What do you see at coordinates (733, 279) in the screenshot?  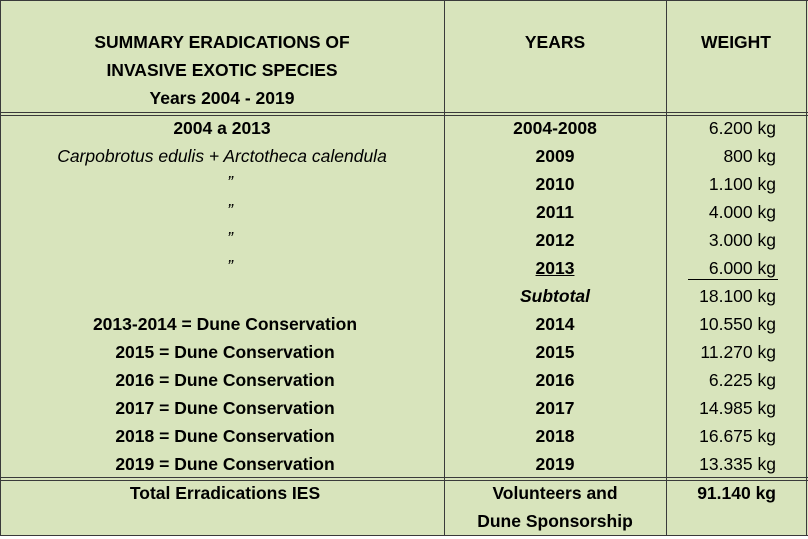 I see `subtotal-rule` at bounding box center [733, 279].